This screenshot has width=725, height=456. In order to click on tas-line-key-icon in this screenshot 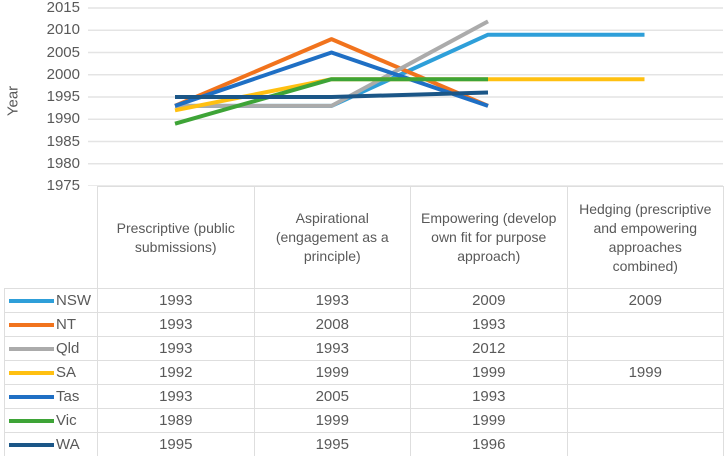, I will do `click(31, 396)`.